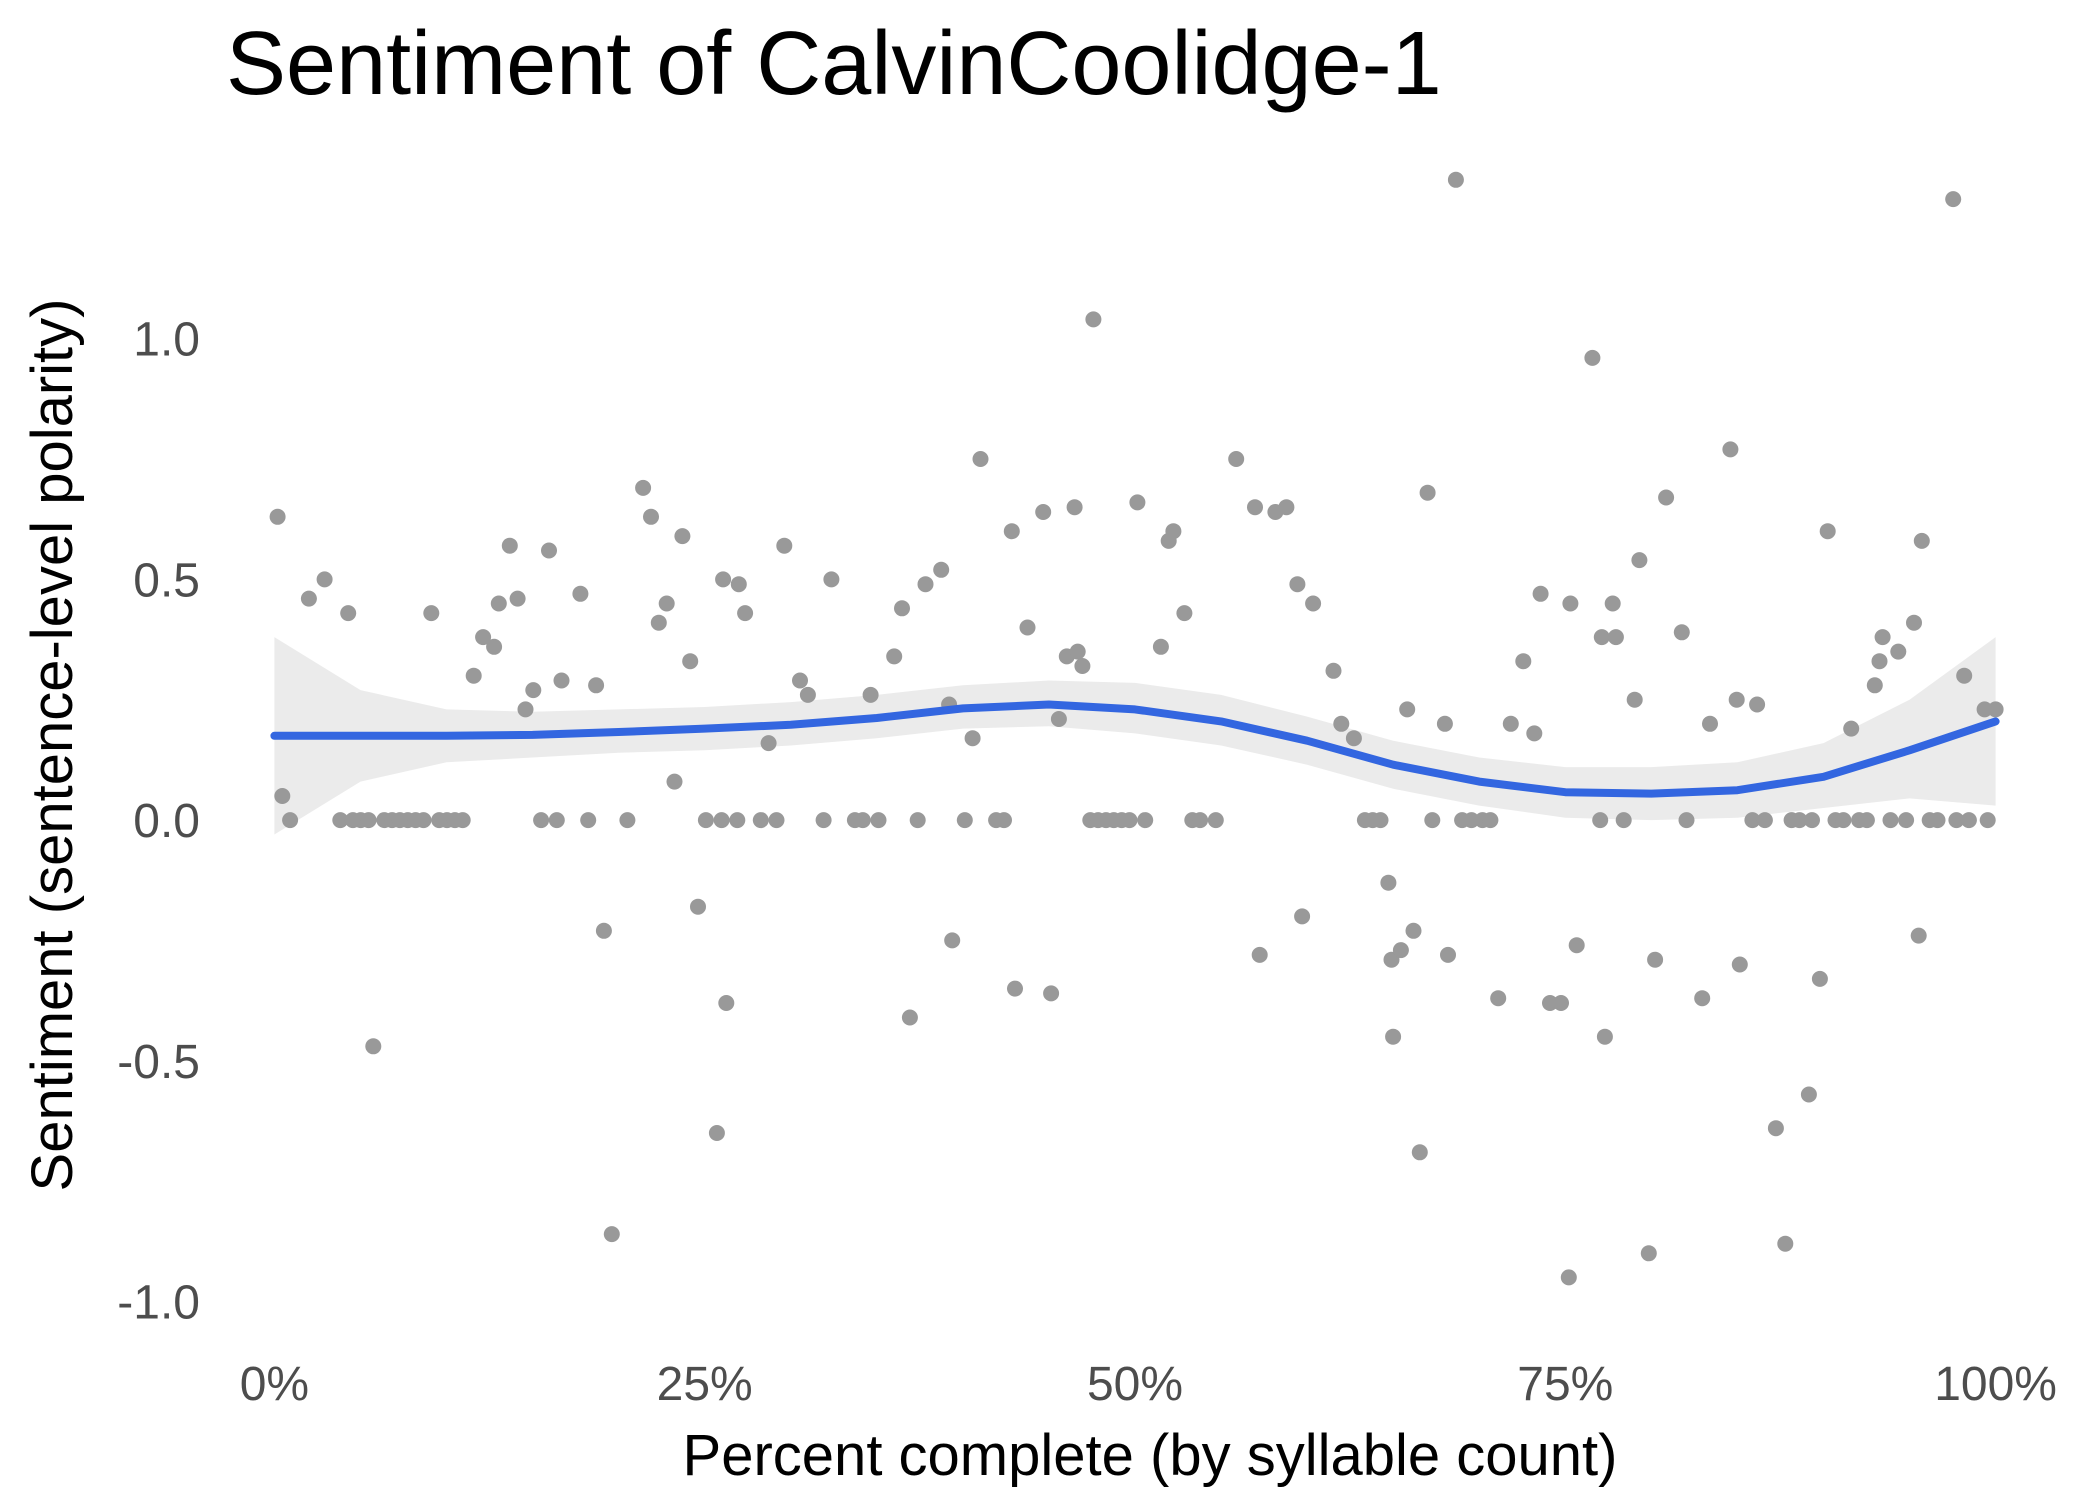 The width and height of the screenshot is (2100, 1499). I want to click on y-tick-label-2: 0.0, so click(166, 821).